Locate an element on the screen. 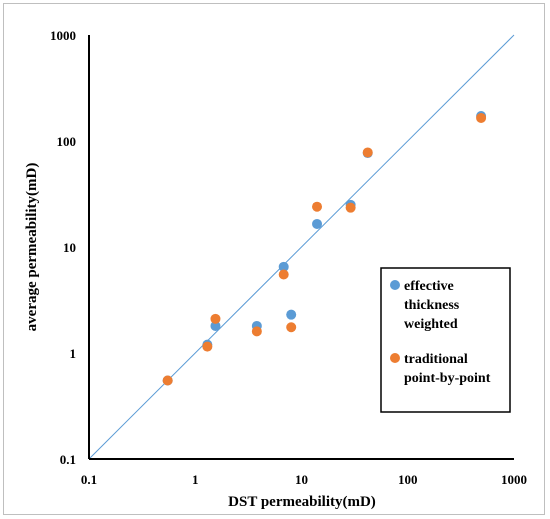 The width and height of the screenshot is (550, 519). legend-entry-label: traditional is located at coordinates (436, 359).